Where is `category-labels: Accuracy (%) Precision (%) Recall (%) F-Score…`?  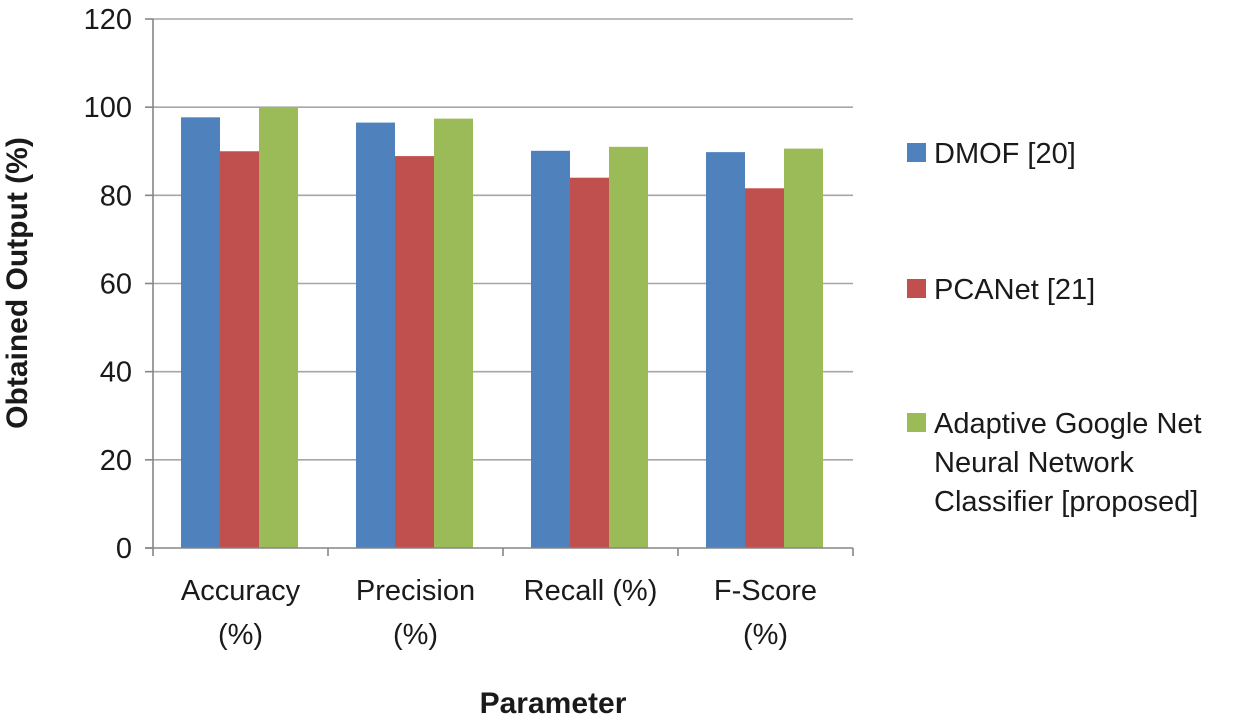
category-labels: Accuracy (%) Precision (%) Recall (%) F-Score… is located at coordinates (499, 613).